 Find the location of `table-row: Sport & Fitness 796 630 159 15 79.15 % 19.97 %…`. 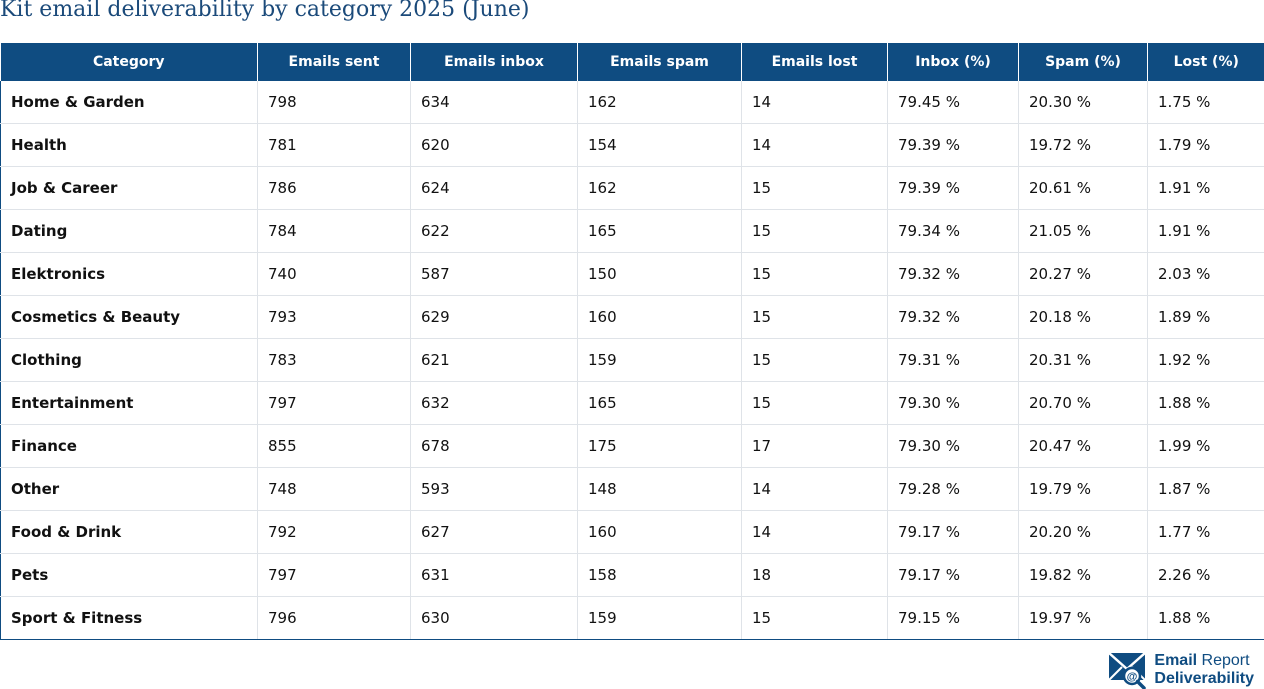

table-row: Sport & Fitness 796 630 159 15 79.15 % 19.97 %… is located at coordinates (632, 618).